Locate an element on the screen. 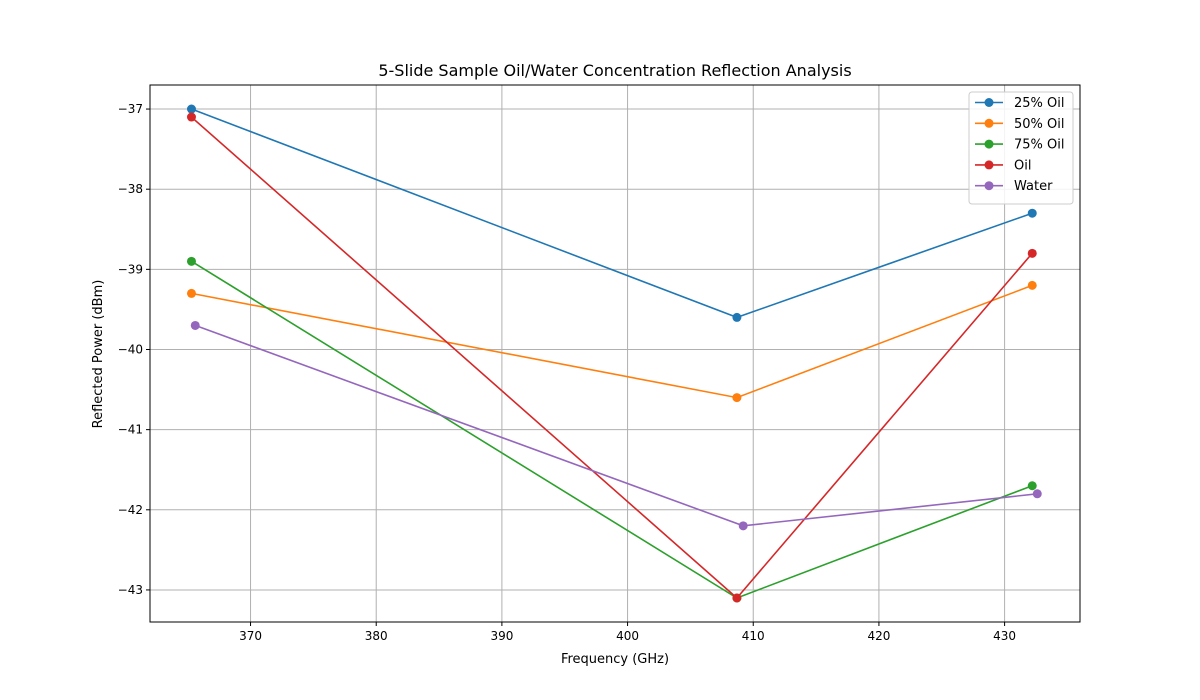 The image size is (1200, 700). x-tick-label: 370 is located at coordinates (250, 636).